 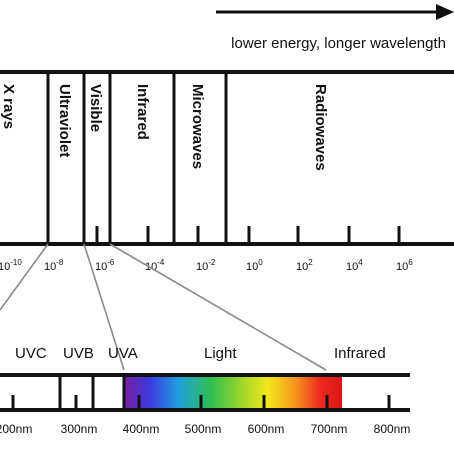 I want to click on nm-tick-label: 800nm, so click(x=392, y=429).